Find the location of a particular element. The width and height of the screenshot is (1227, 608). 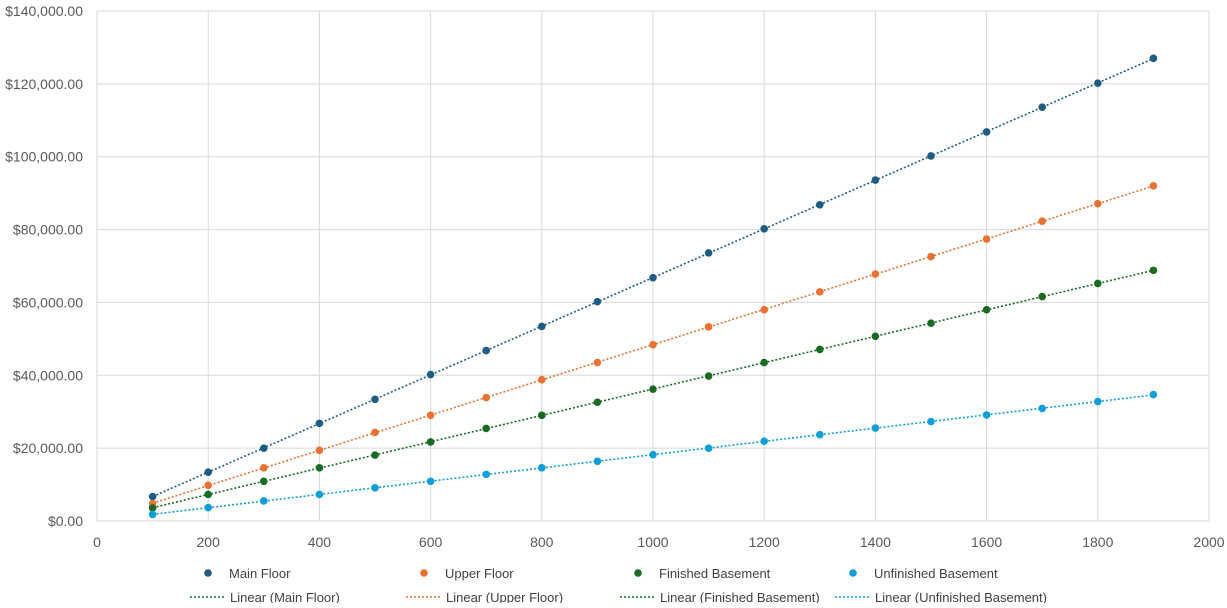

y-tick-label: $0.00 is located at coordinates (65, 521).